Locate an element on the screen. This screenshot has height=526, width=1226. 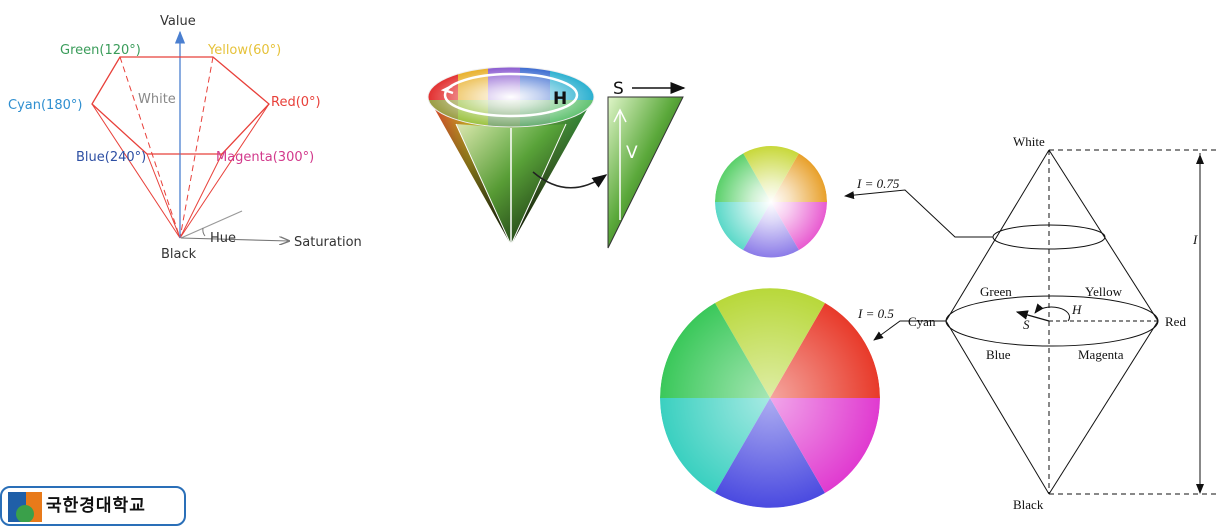
cyan-label: Cyan(180°) is located at coordinates (45, 105).